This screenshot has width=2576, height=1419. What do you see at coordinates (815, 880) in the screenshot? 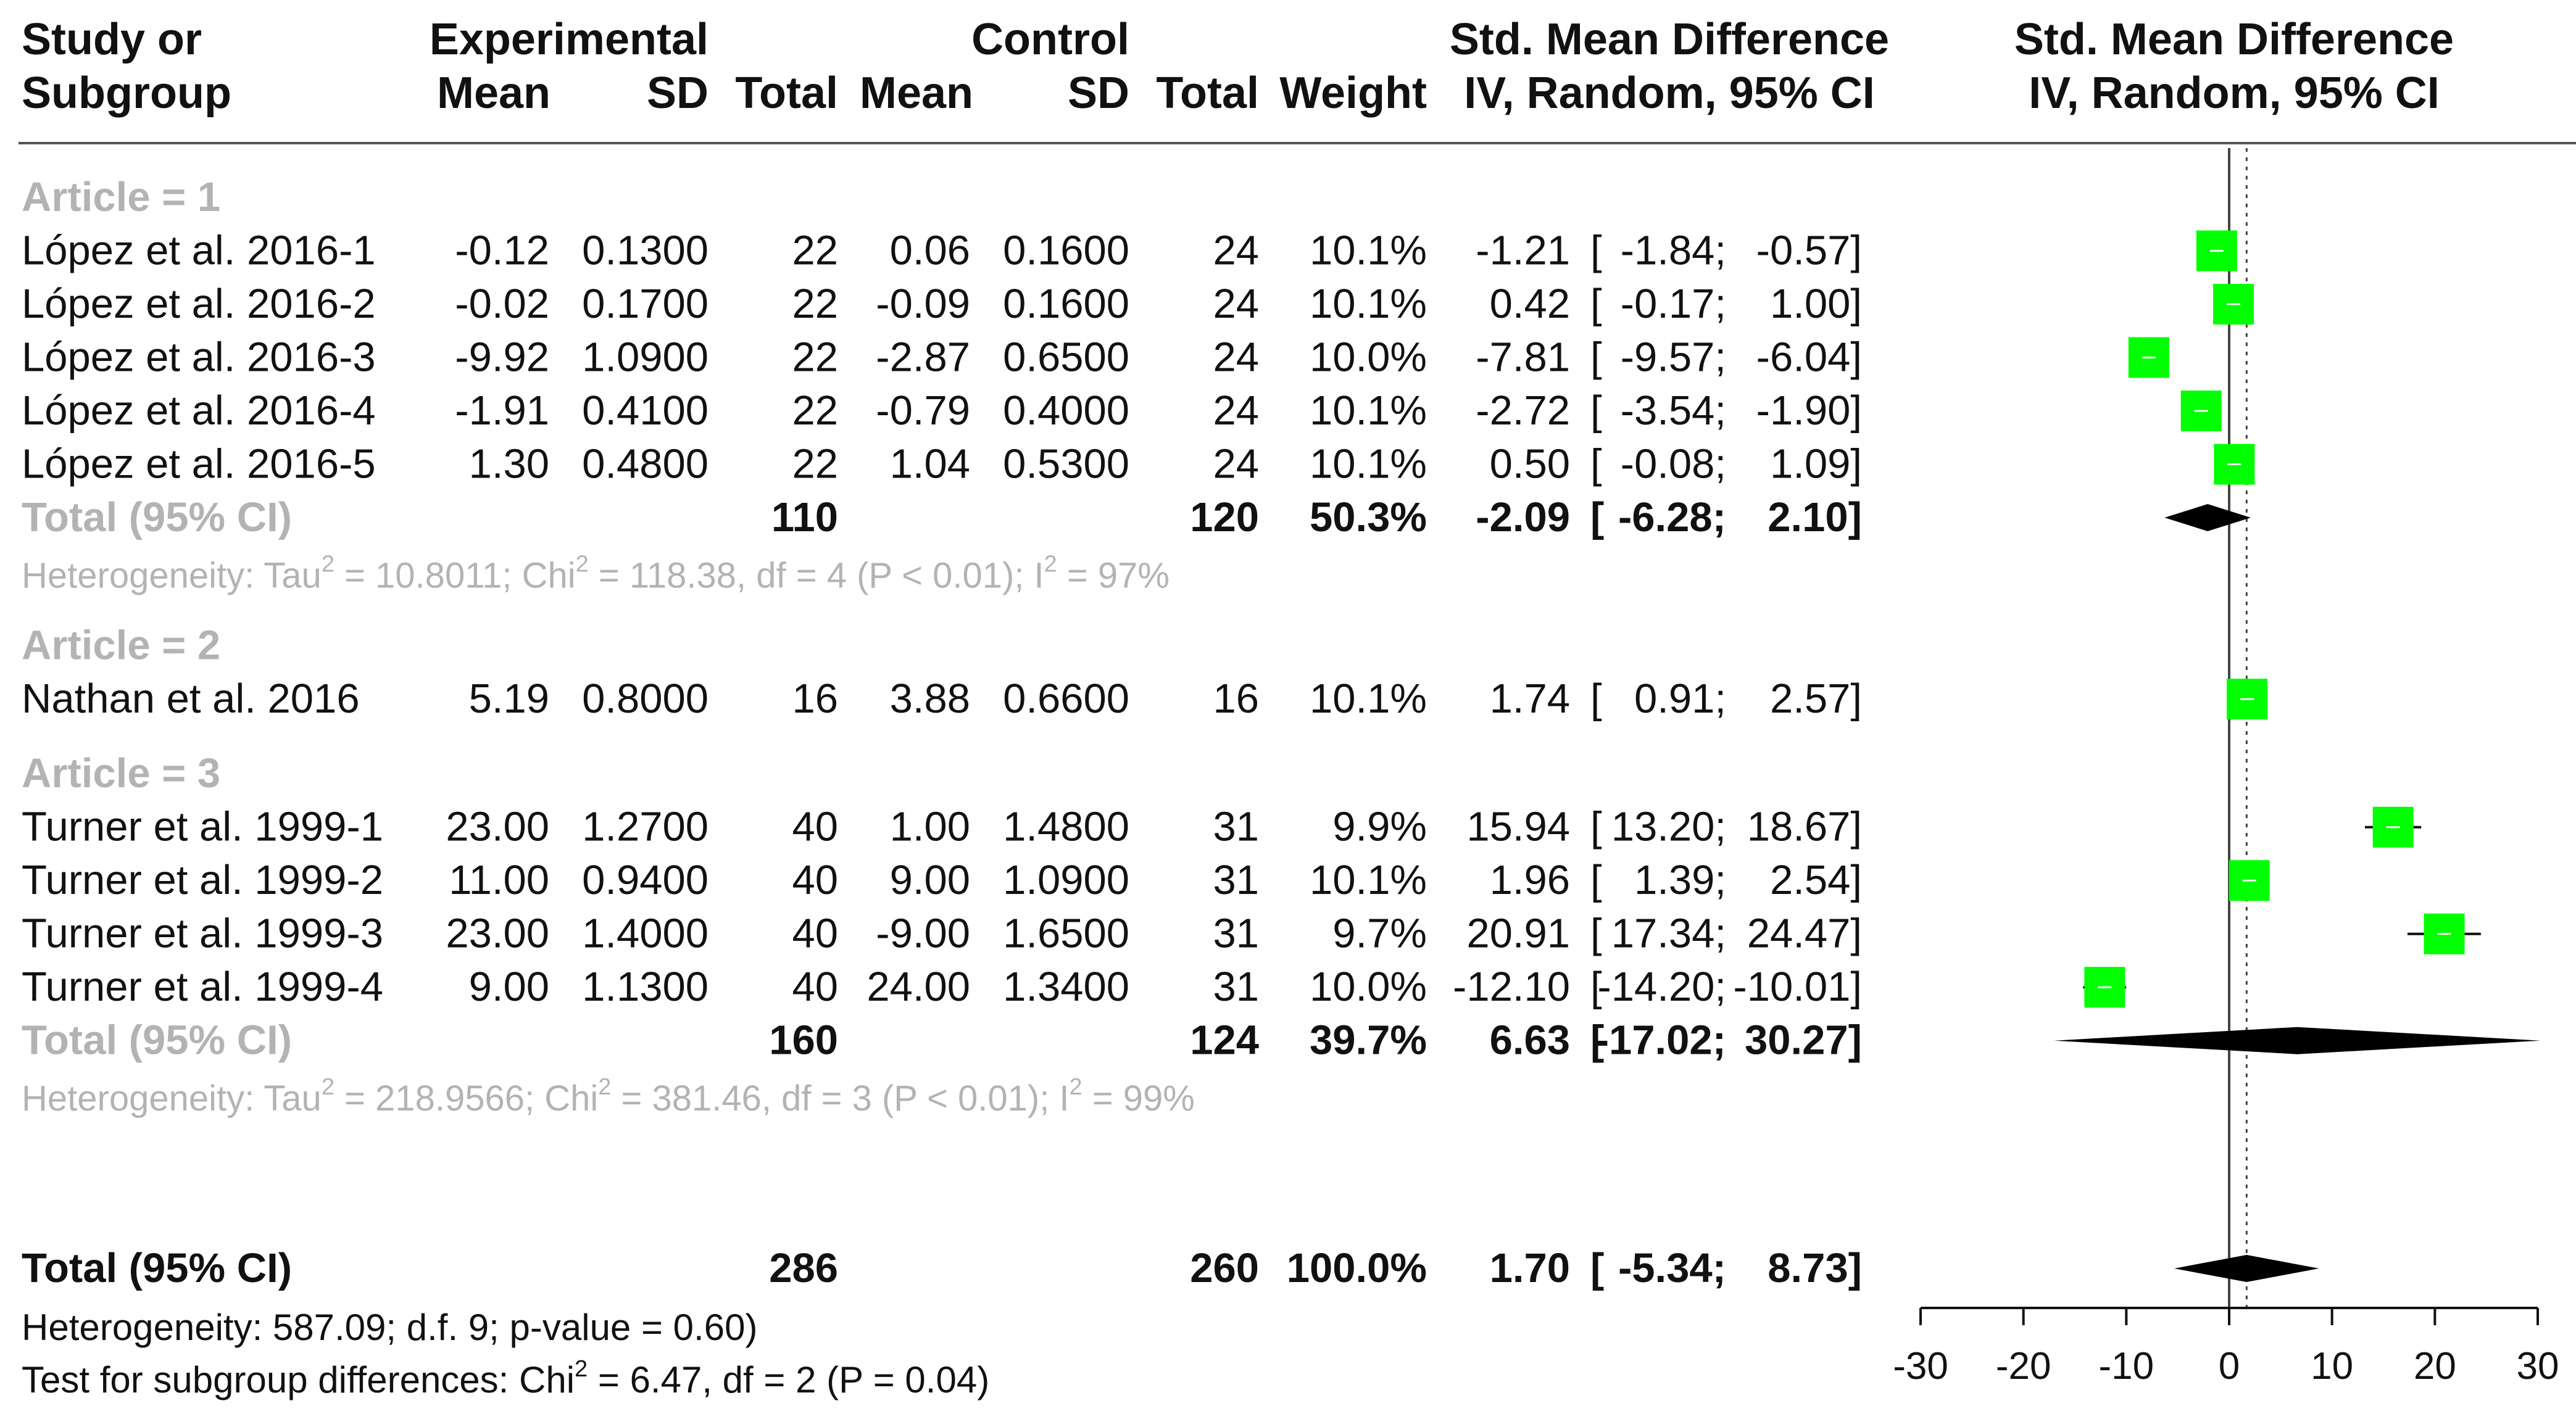
I see `exp-total: 40` at bounding box center [815, 880].